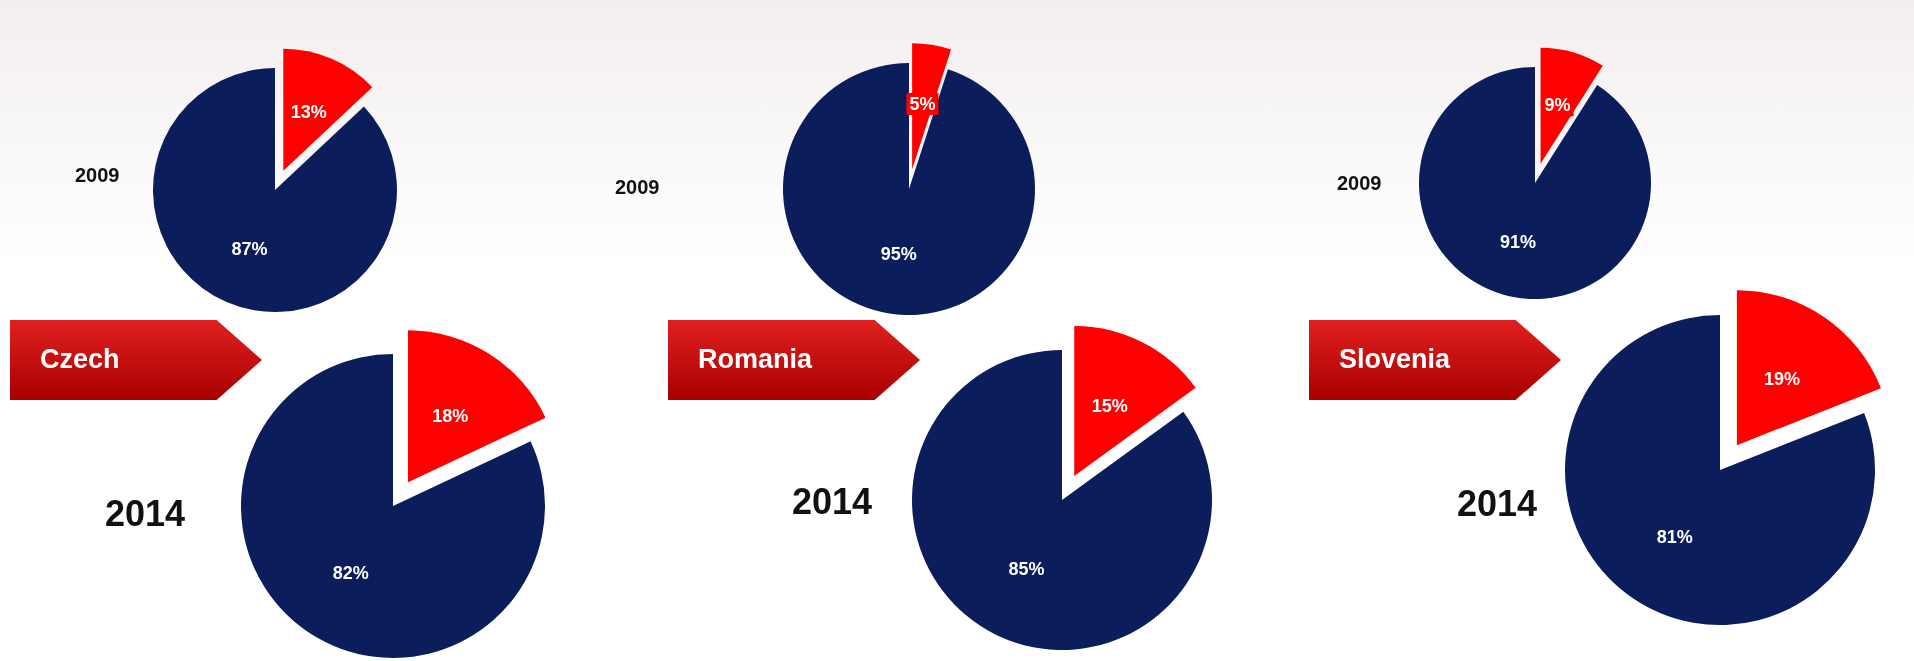 The image size is (1914, 661). Describe the element at coordinates (898, 254) in the screenshot. I see `data-label: 95%` at that location.